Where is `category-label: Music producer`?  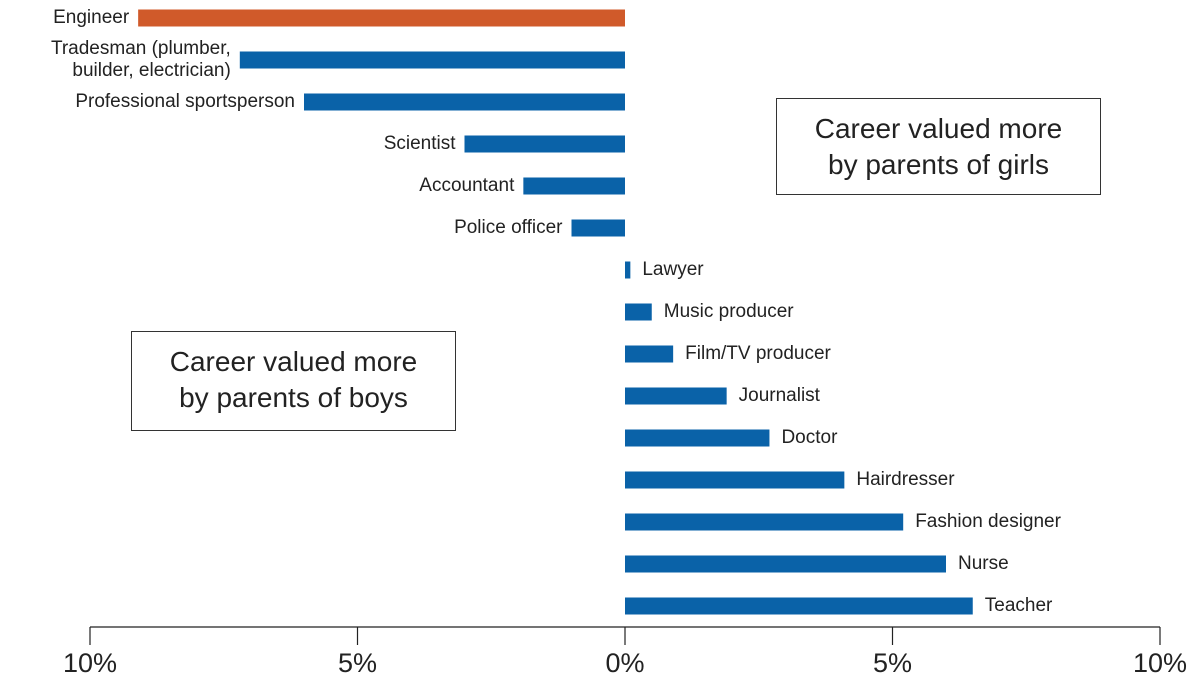
category-label: Music producer is located at coordinates (728, 311).